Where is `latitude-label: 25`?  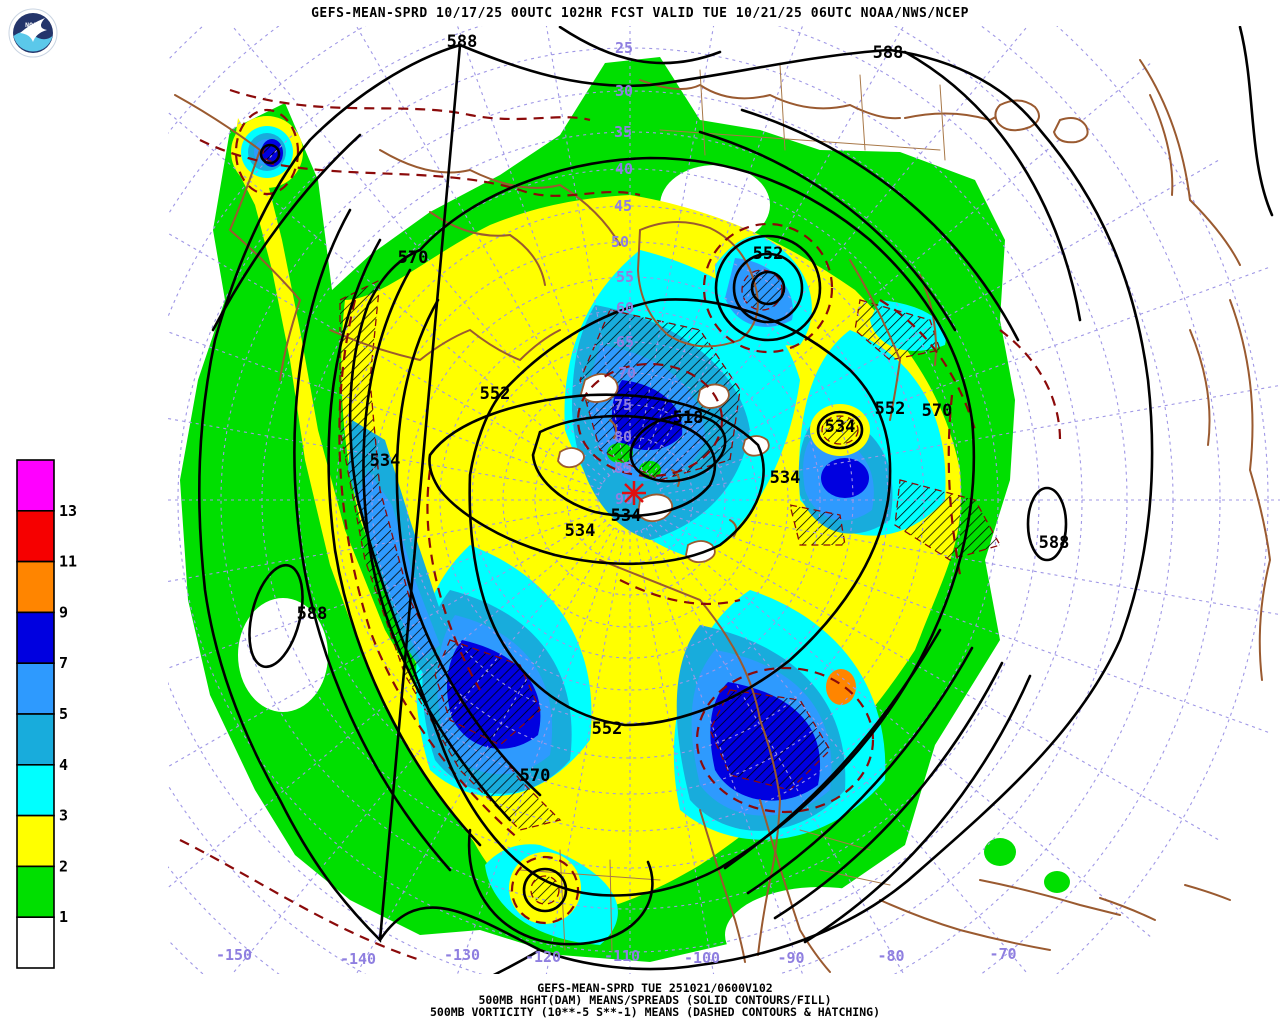
latitude-label: 25 is located at coordinates (624, 48).